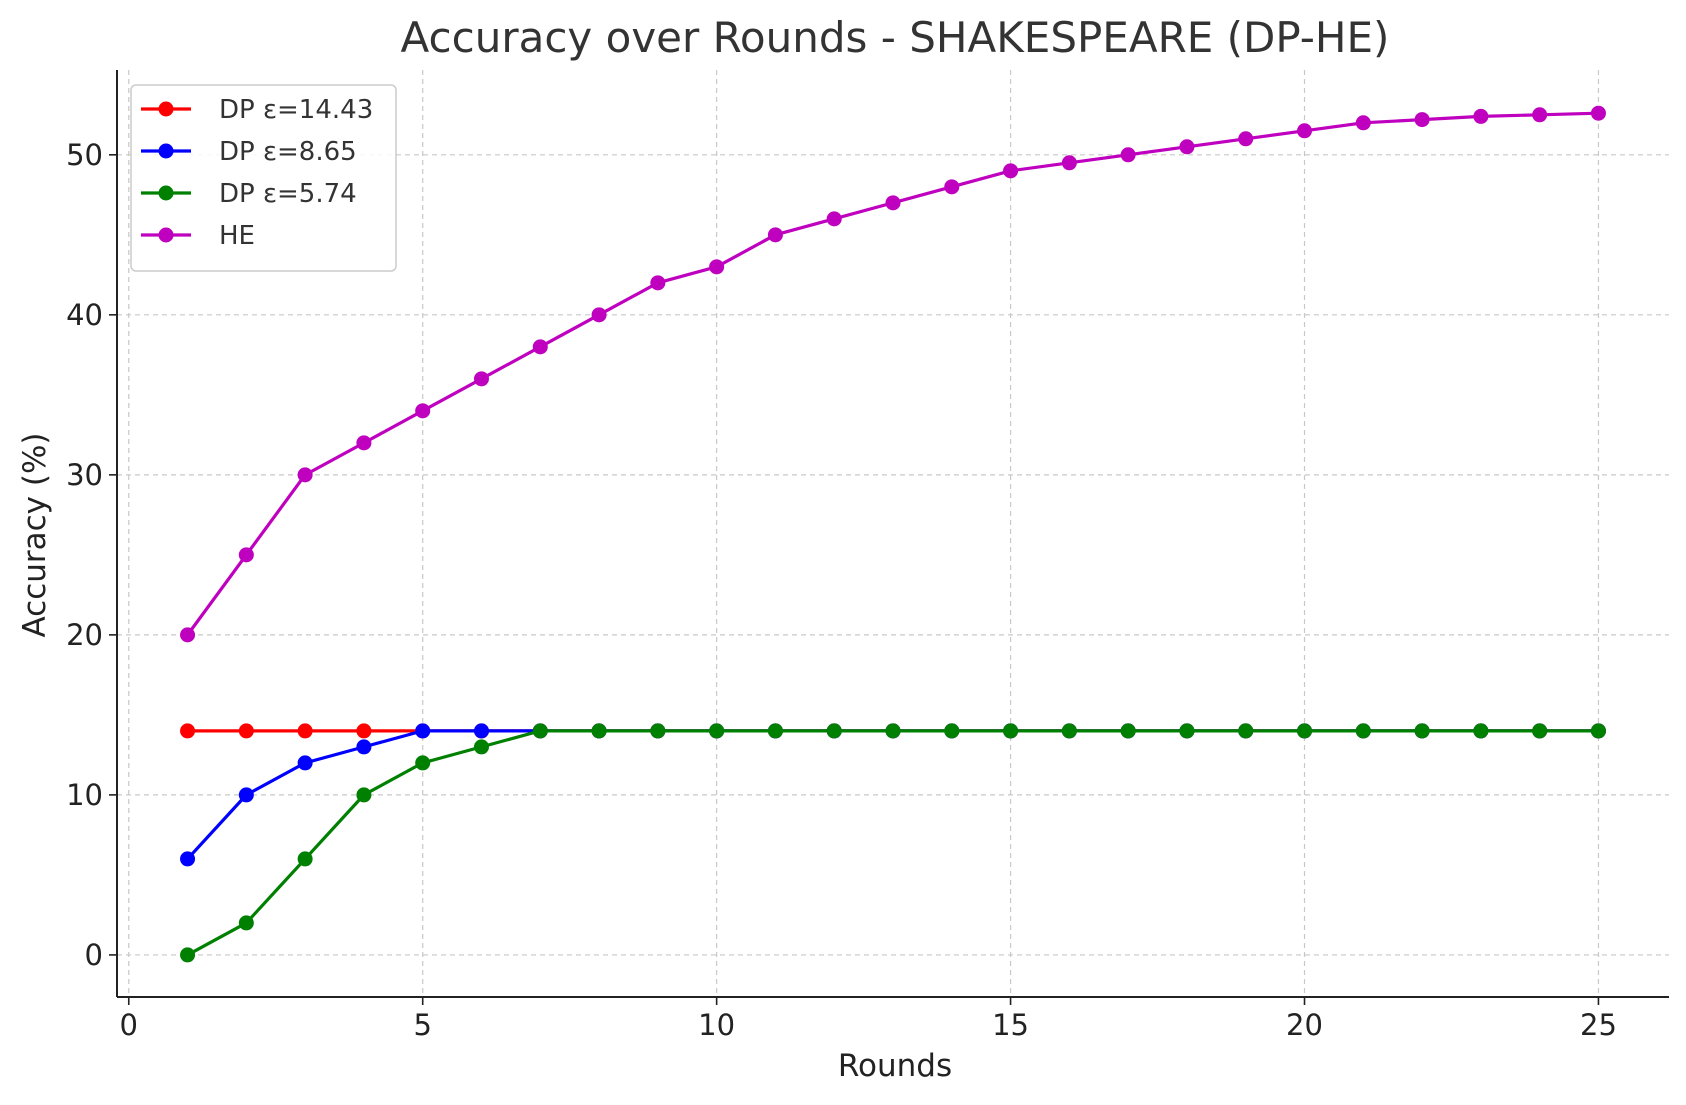 This screenshot has width=1686, height=1105. I want to click on y-tick-label: 30, so click(84, 475).